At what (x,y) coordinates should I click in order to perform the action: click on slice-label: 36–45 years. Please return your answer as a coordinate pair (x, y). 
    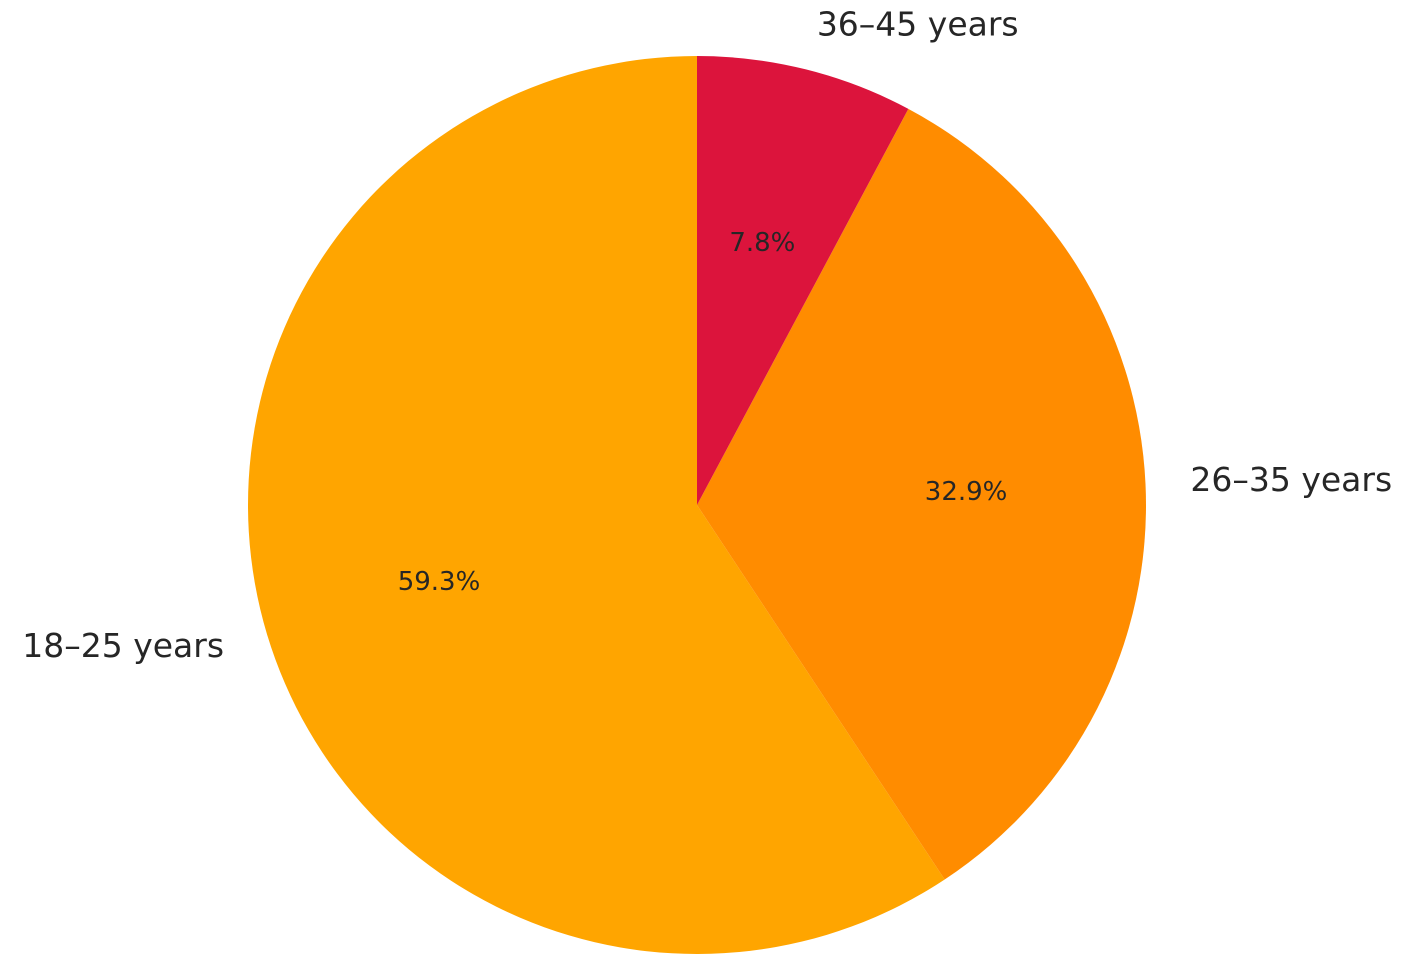
    Looking at the image, I should click on (918, 23).